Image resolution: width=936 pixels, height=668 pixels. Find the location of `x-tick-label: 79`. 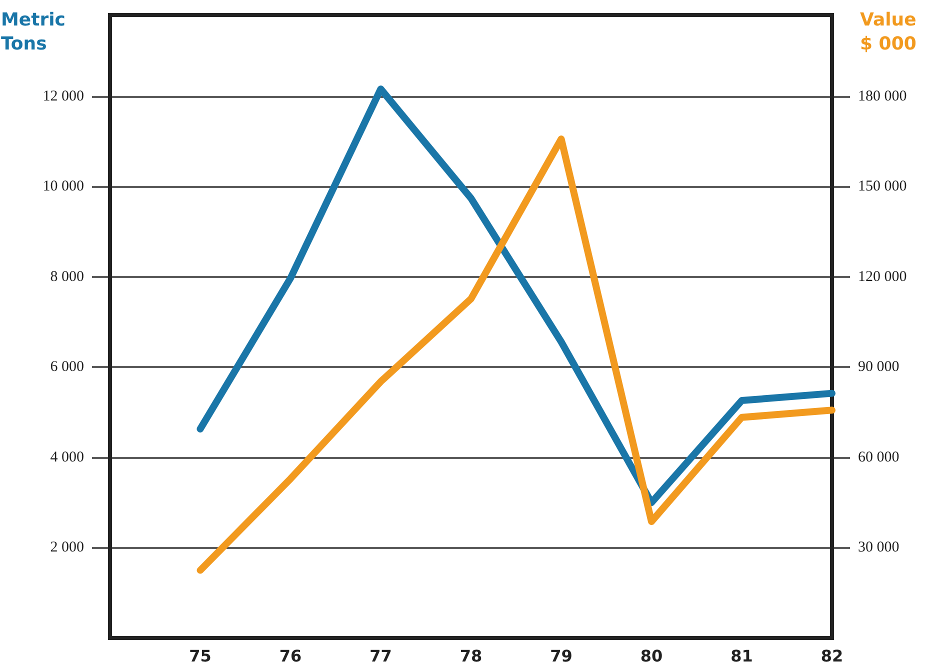

x-tick-label: 79 is located at coordinates (561, 656).